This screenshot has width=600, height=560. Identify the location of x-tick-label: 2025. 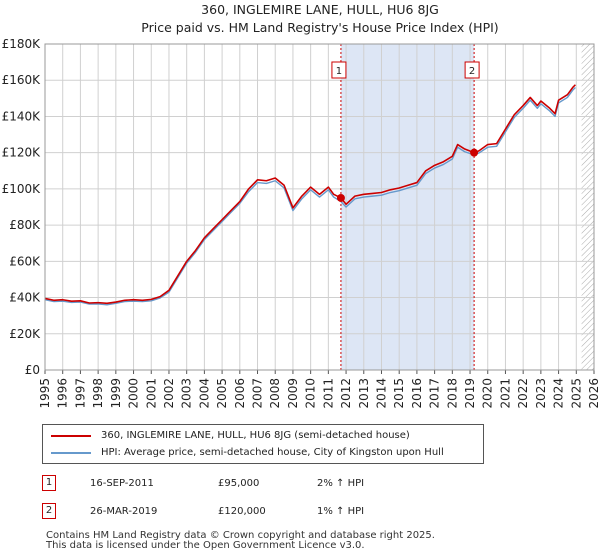
(576, 393).